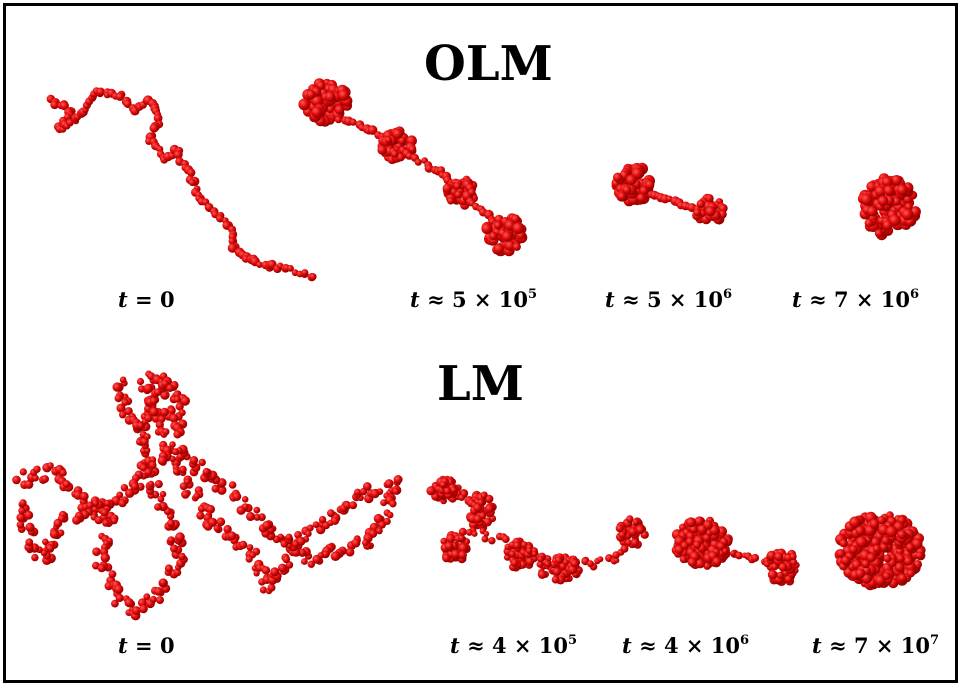 The width and height of the screenshot is (964, 683). What do you see at coordinates (146, 645) in the screenshot?
I see `lm-label-t0: t = 0` at bounding box center [146, 645].